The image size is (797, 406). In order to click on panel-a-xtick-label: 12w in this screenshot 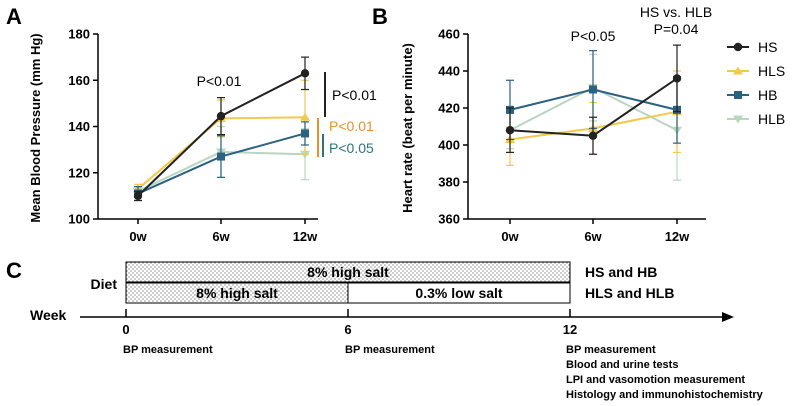, I will do `click(305, 236)`.